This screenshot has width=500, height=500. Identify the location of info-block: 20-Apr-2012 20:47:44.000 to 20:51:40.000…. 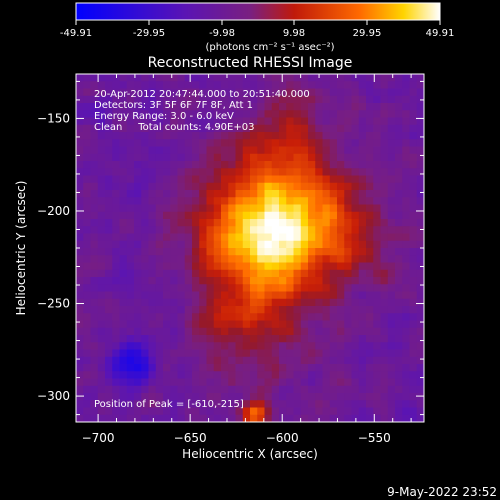
(202, 111).